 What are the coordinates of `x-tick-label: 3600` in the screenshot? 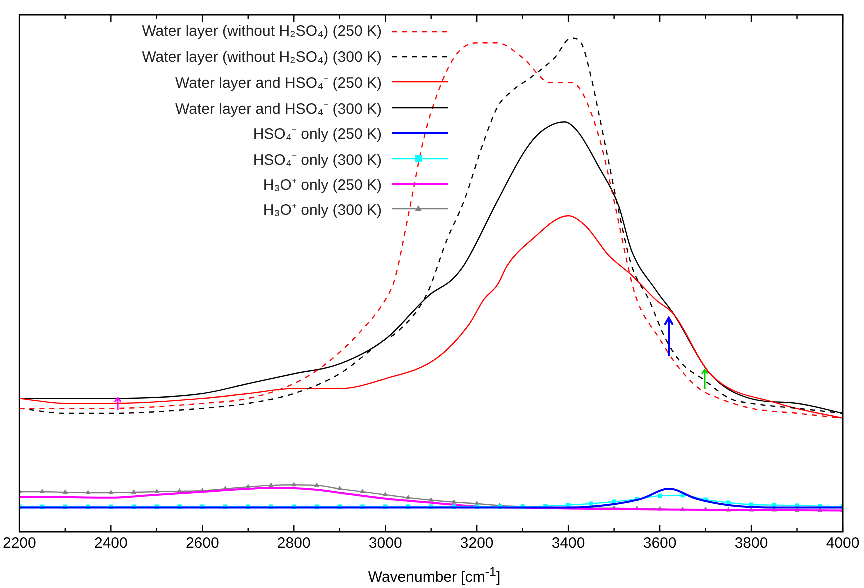 It's located at (660, 543).